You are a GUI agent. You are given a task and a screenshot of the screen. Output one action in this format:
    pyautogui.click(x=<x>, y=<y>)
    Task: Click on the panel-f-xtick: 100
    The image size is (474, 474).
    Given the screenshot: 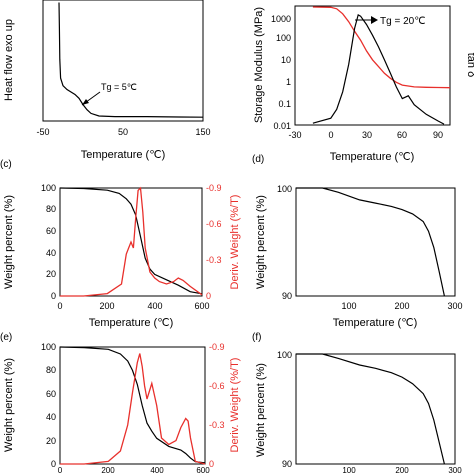 What is the action you would take?
    pyautogui.click(x=349, y=470)
    